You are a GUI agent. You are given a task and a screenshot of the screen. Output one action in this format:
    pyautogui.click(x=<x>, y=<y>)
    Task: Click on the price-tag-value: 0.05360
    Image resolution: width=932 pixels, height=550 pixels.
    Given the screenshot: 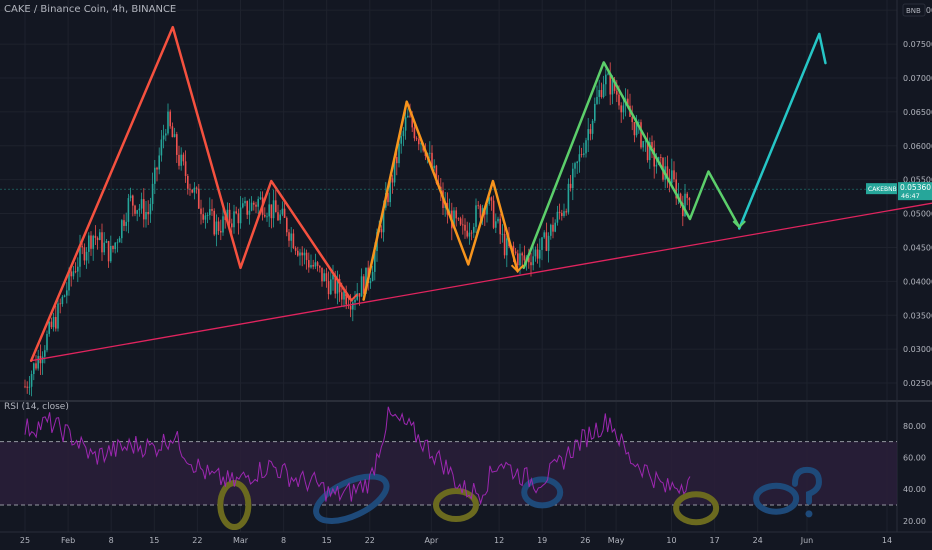 What is the action you would take?
    pyautogui.click(x=915, y=187)
    